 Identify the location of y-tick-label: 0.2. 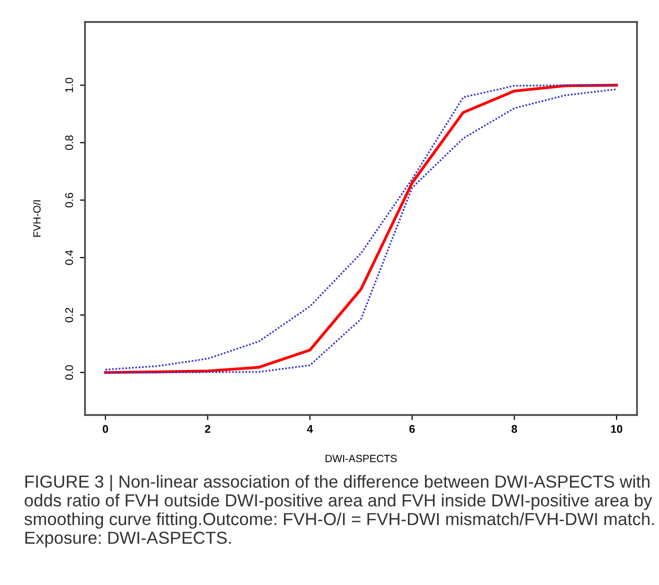
(69, 315).